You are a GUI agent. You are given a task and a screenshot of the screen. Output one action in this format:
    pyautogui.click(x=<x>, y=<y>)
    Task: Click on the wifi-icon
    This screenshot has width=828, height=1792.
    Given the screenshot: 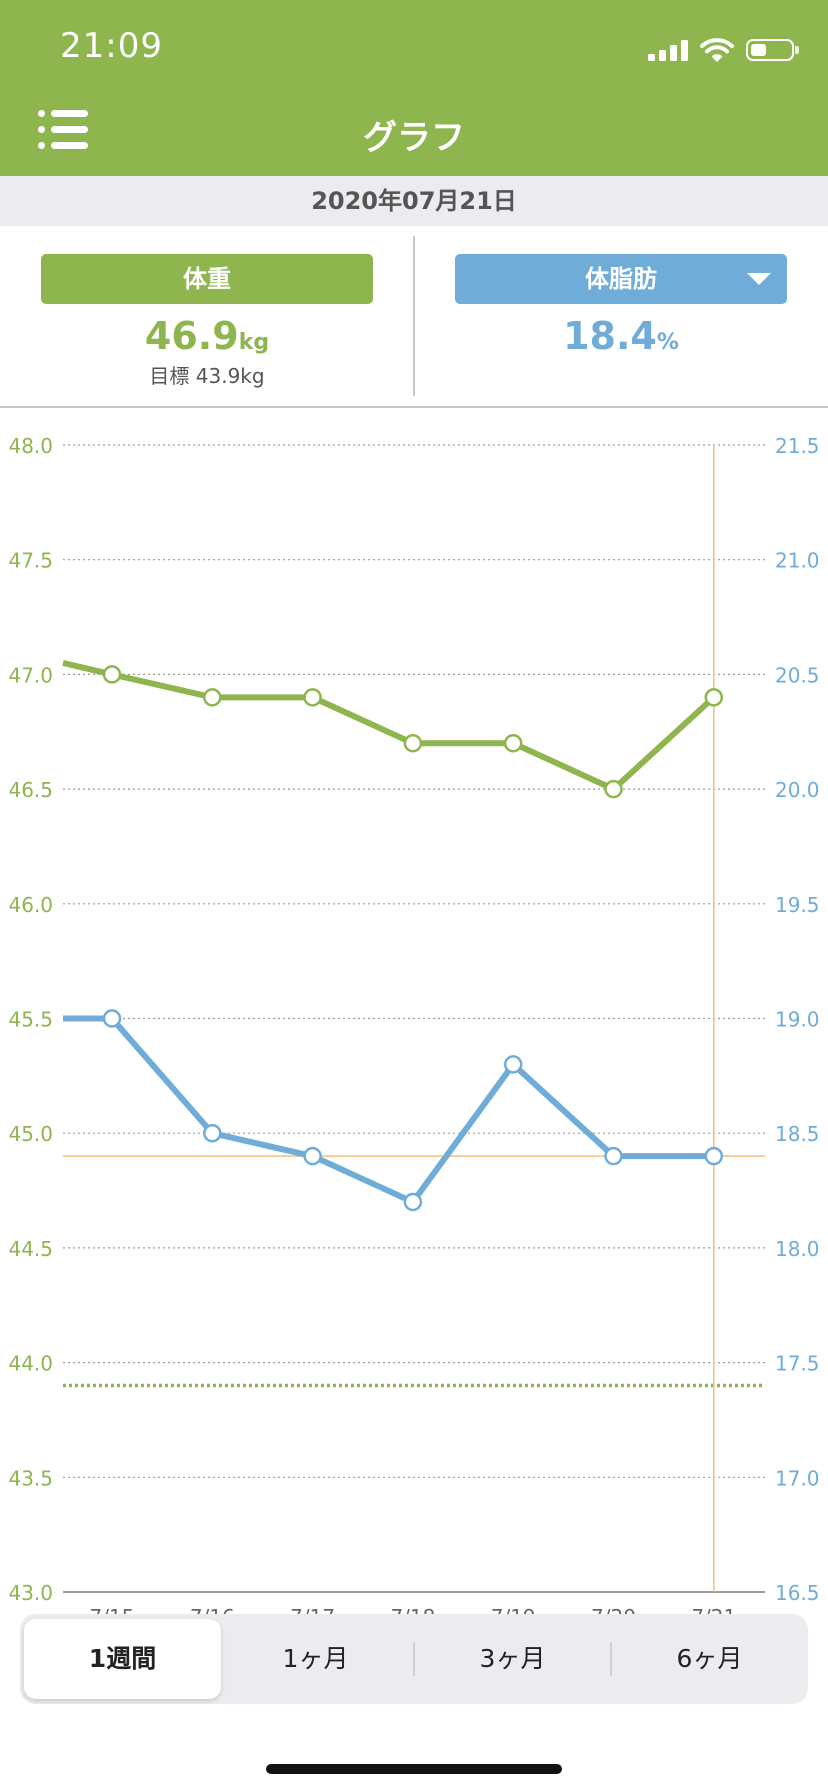 What is the action you would take?
    pyautogui.click(x=717, y=50)
    